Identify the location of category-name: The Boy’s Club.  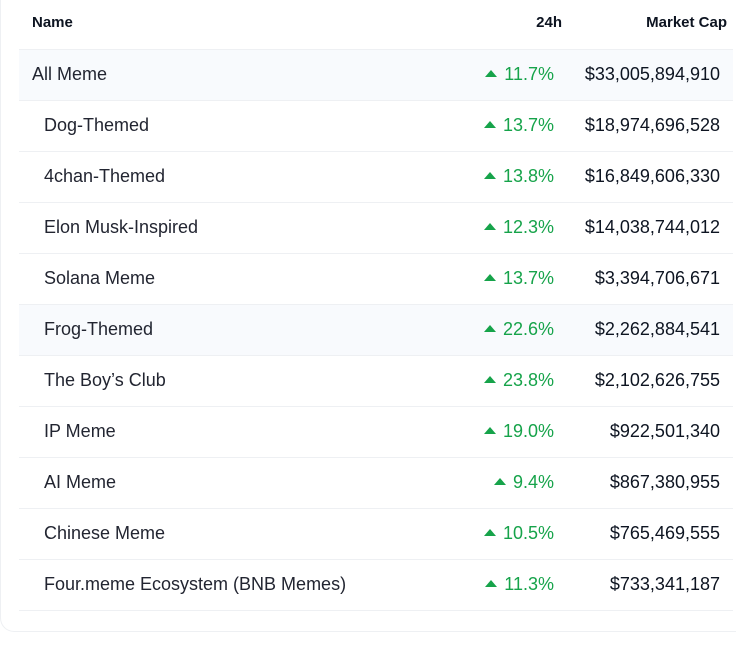
(105, 380).